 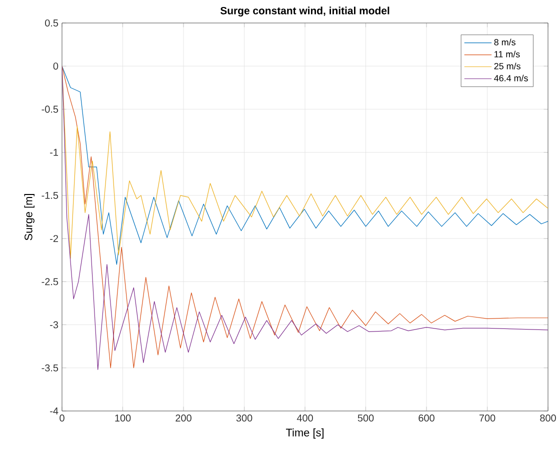 What do you see at coordinates (426, 418) in the screenshot?
I see `x-tick-label: 600` at bounding box center [426, 418].